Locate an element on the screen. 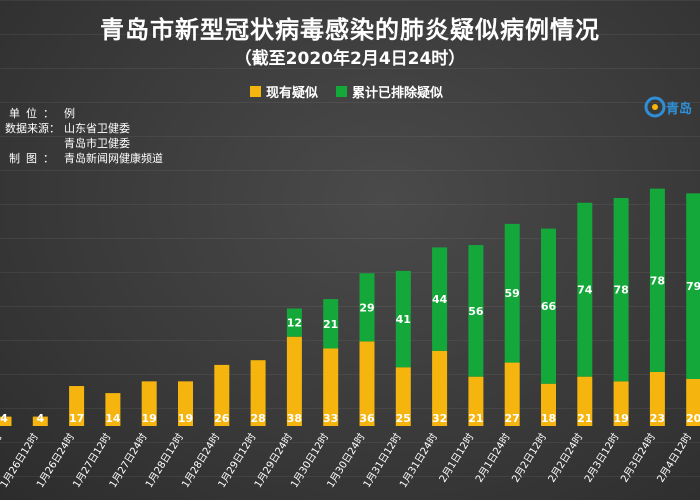  bar-label-excluded: 44 is located at coordinates (440, 299).